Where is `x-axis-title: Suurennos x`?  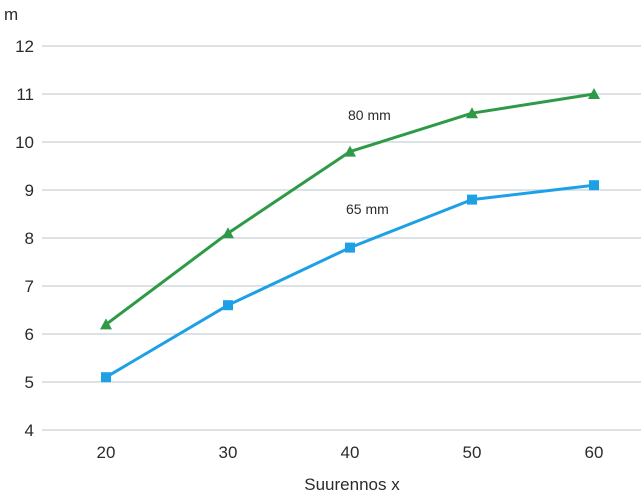
x-axis-title: Suurennos x is located at coordinates (352, 484).